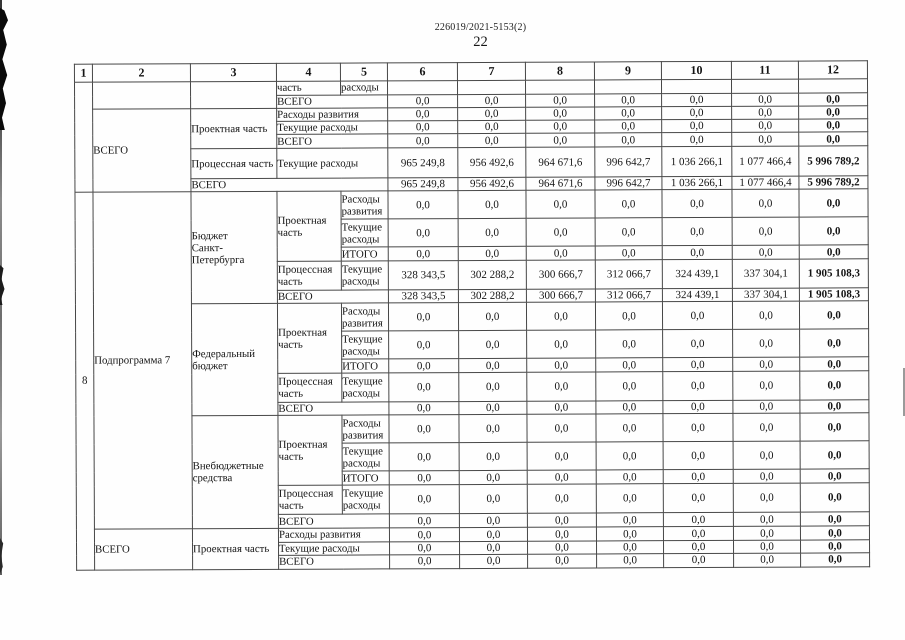  What do you see at coordinates (310, 500) in the screenshot?
I see `row-label: Процессная часть` at bounding box center [310, 500].